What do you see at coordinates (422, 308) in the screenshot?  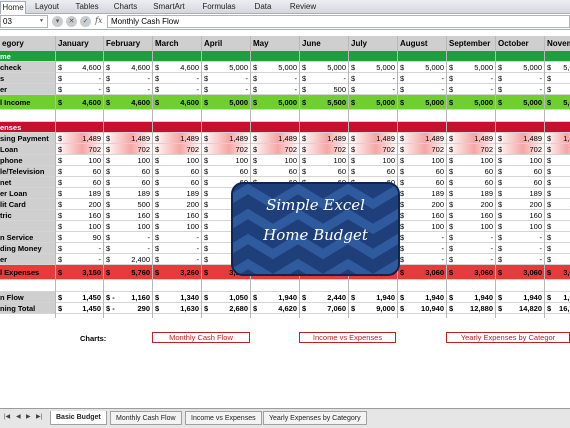 I see `table-cell: $10,940` at bounding box center [422, 308].